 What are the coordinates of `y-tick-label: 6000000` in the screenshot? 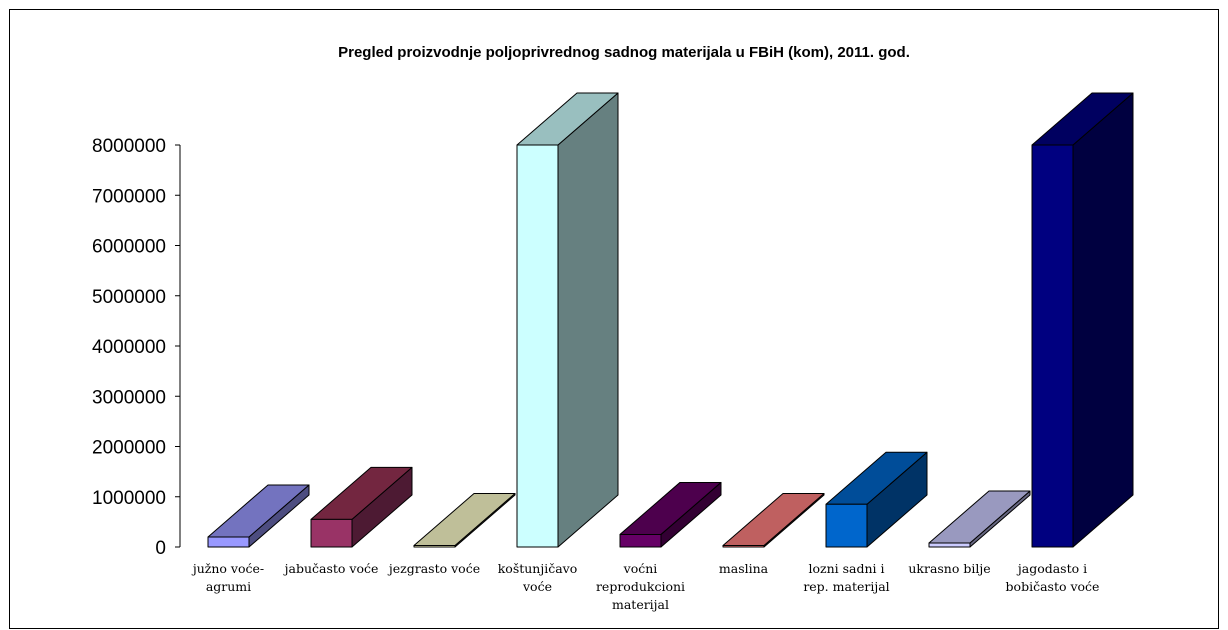 It's located at (129, 247).